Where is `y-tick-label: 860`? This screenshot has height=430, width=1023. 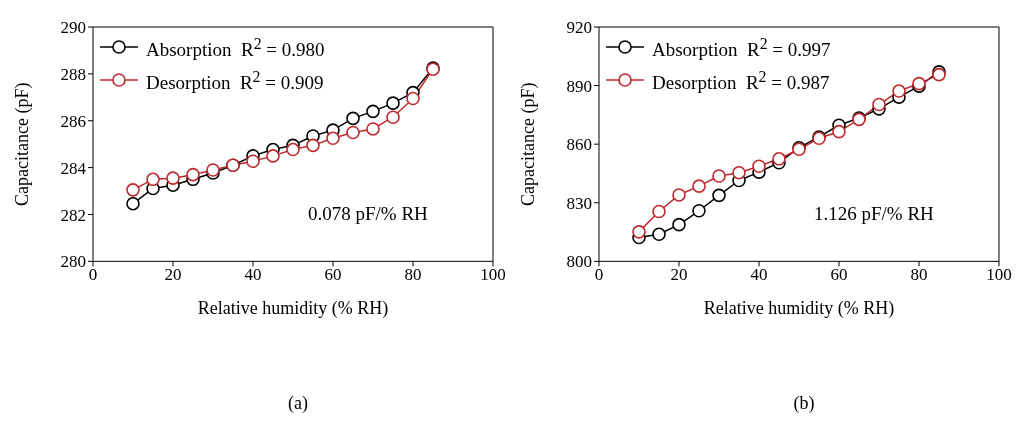 y-tick-label: 860 is located at coordinates (579, 145).